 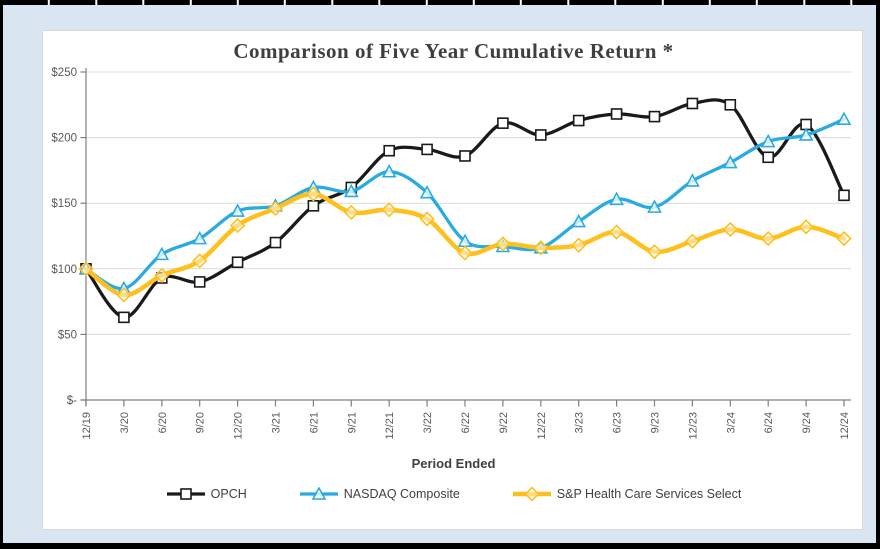 What do you see at coordinates (125, 422) in the screenshot?
I see `x-tick-label: 3/20` at bounding box center [125, 422].